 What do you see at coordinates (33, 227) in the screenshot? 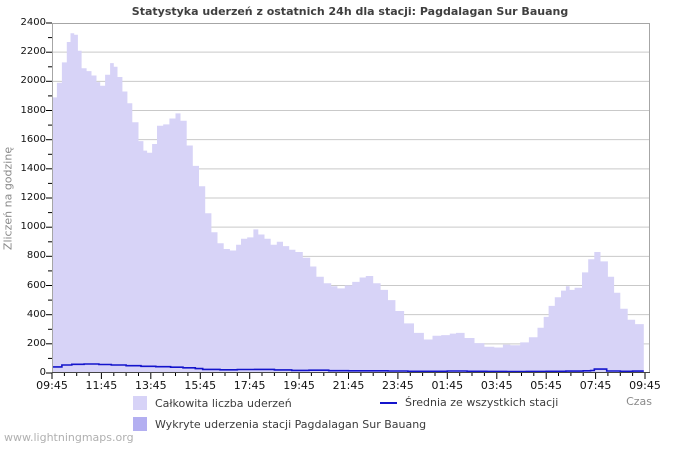
I see `y-tick-label: 1000` at bounding box center [33, 227].